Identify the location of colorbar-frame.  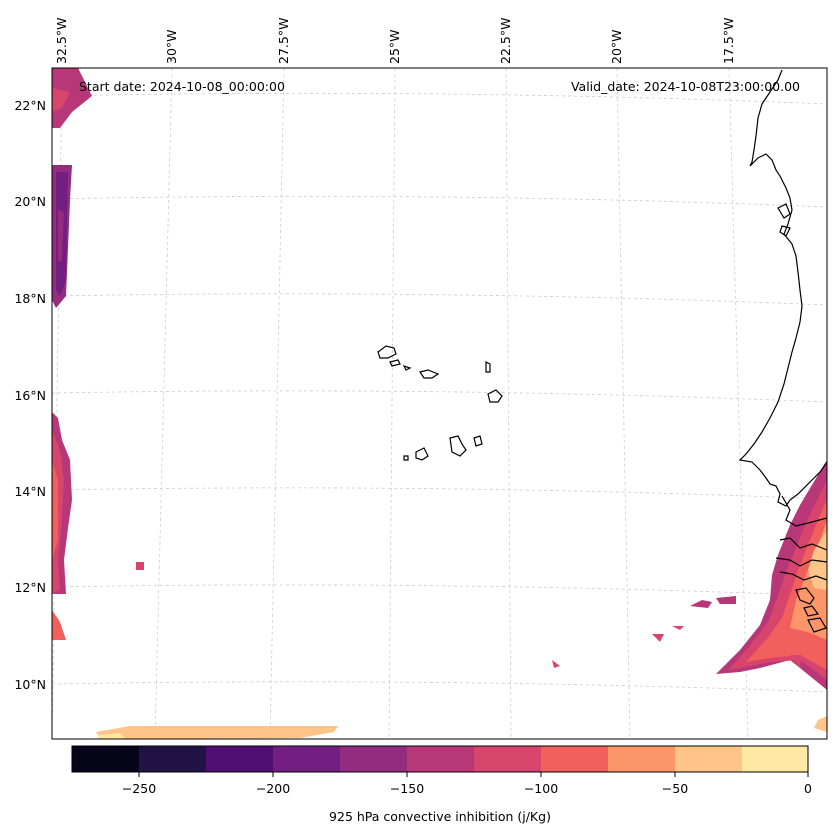
(440, 759).